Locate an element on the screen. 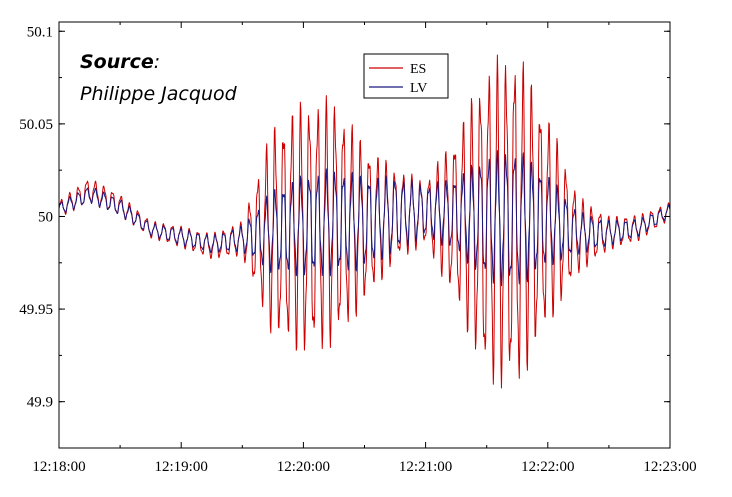  y-tick-label: 49.9 is located at coordinates (40, 403).